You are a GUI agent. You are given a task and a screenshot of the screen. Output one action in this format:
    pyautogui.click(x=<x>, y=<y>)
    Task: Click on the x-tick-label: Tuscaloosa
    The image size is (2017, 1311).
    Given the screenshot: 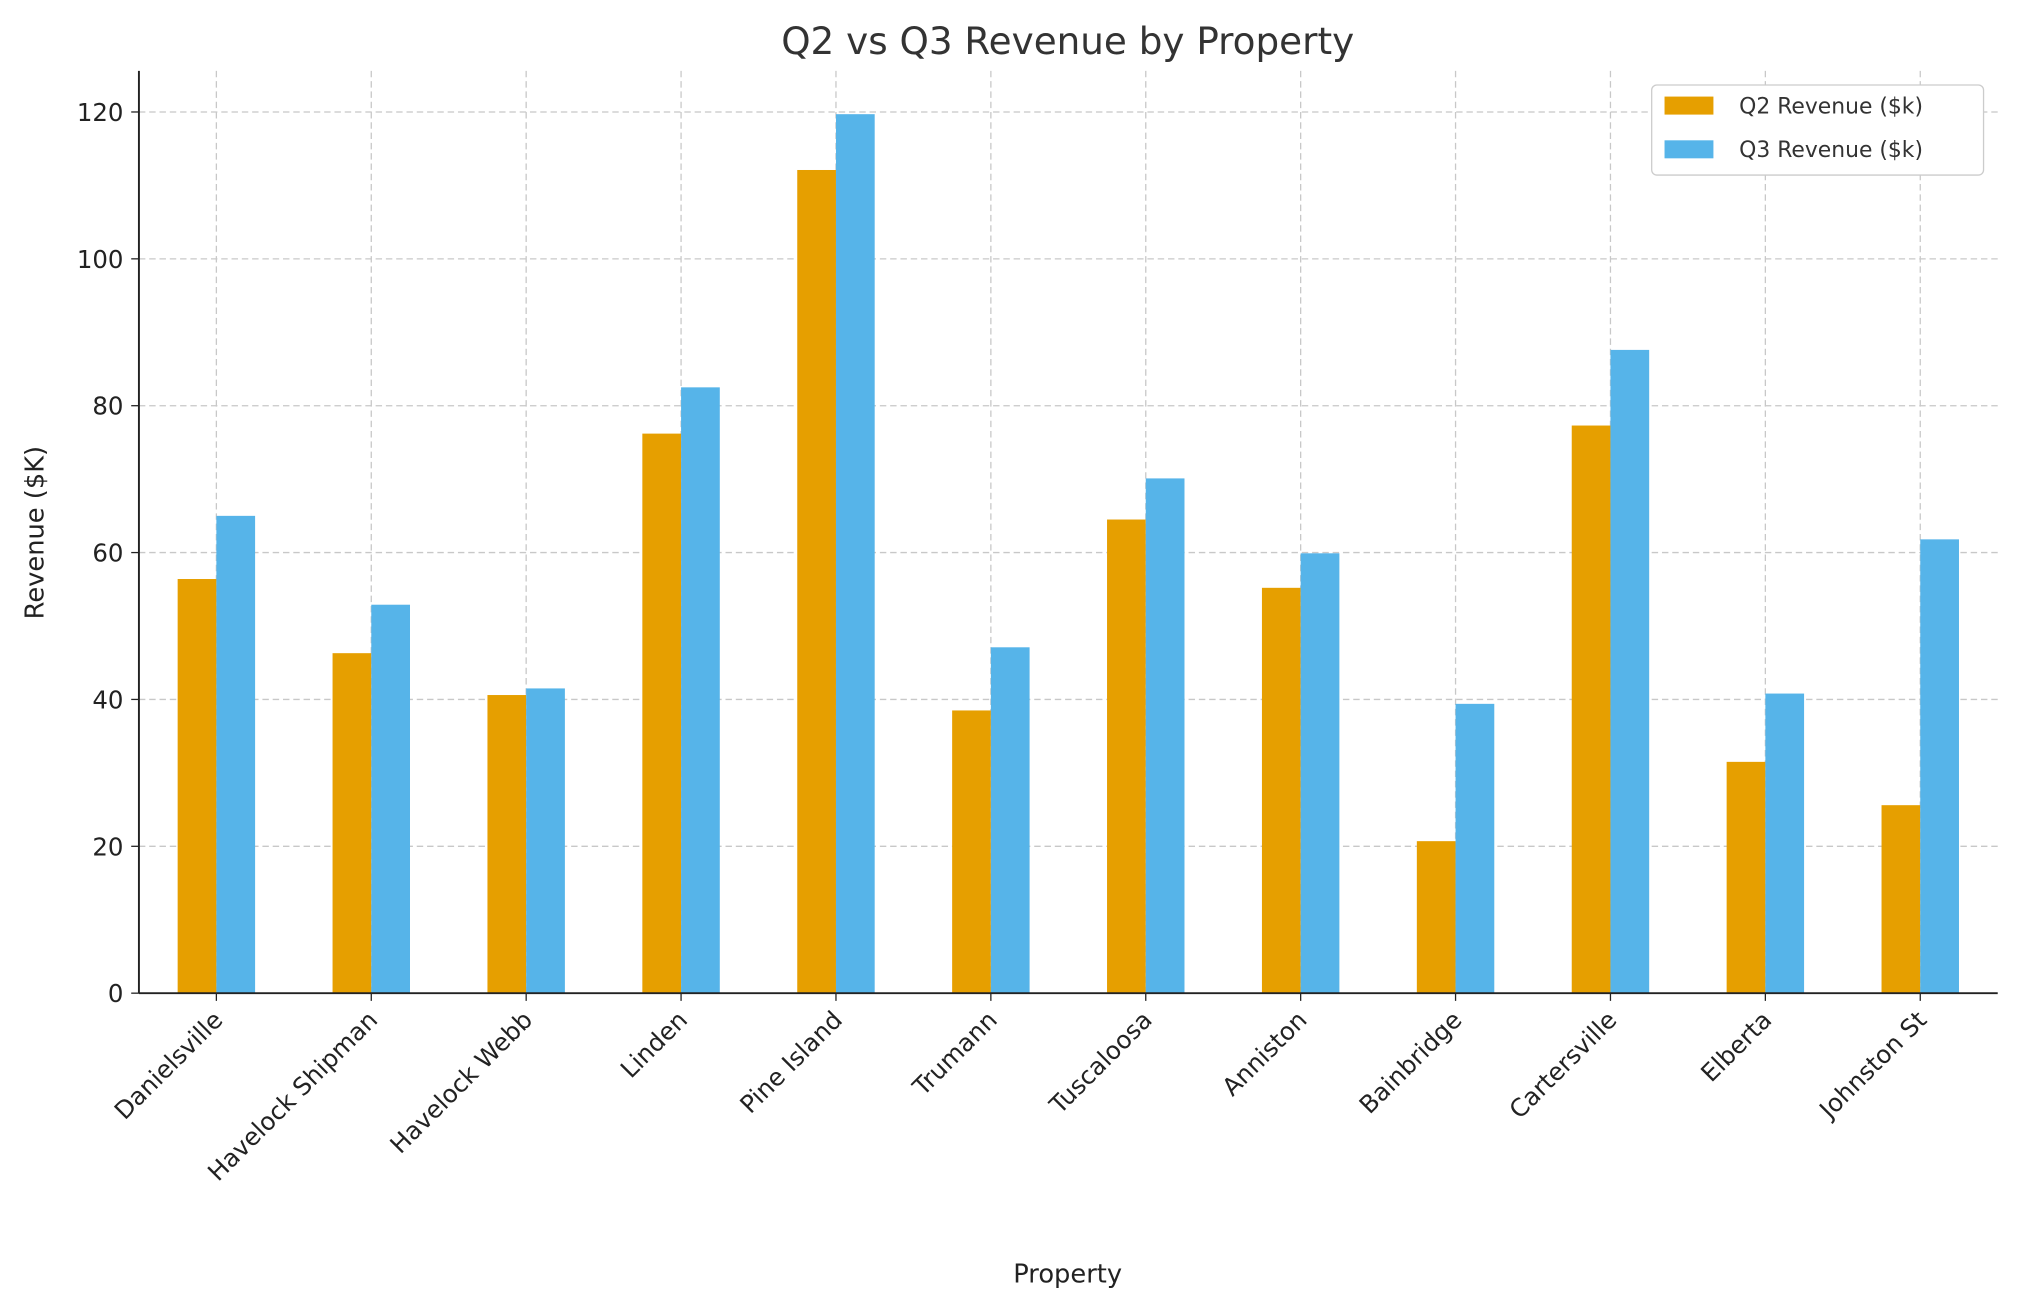 What is the action you would take?
    pyautogui.click(x=1100, y=1062)
    